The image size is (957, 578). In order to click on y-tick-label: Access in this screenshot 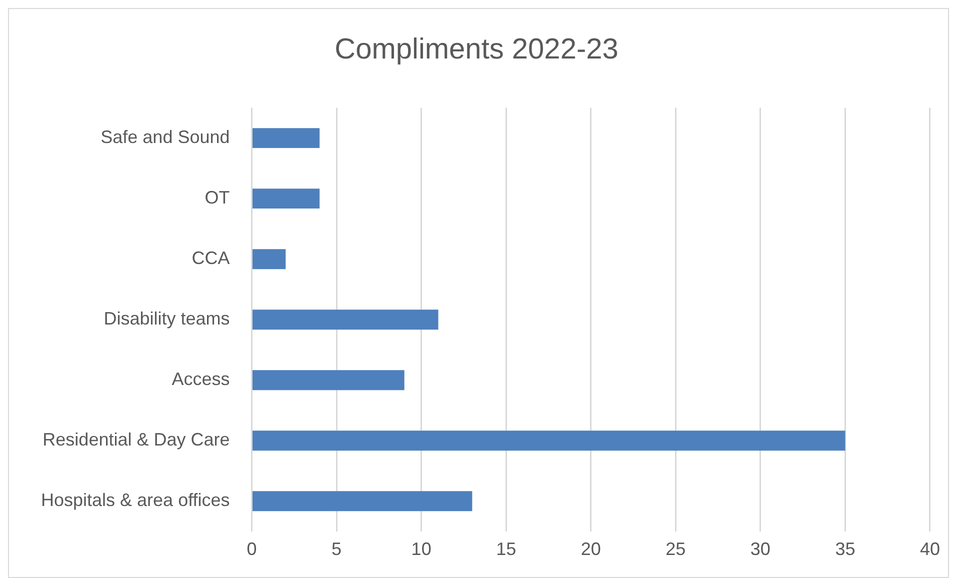, I will do `click(201, 379)`.